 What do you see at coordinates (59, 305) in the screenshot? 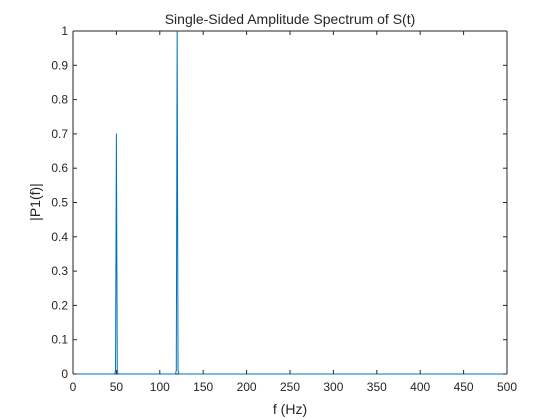
I see `y-tick-label: 0.2` at bounding box center [59, 305].